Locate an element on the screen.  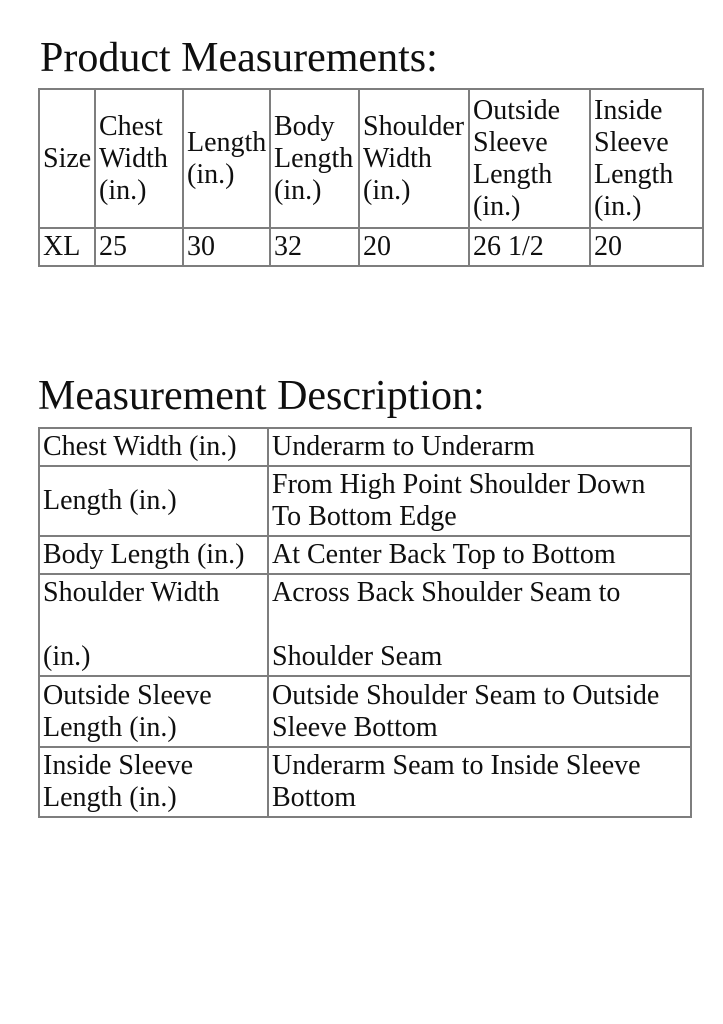
cell-chest-width: 25 is located at coordinates (139, 247).